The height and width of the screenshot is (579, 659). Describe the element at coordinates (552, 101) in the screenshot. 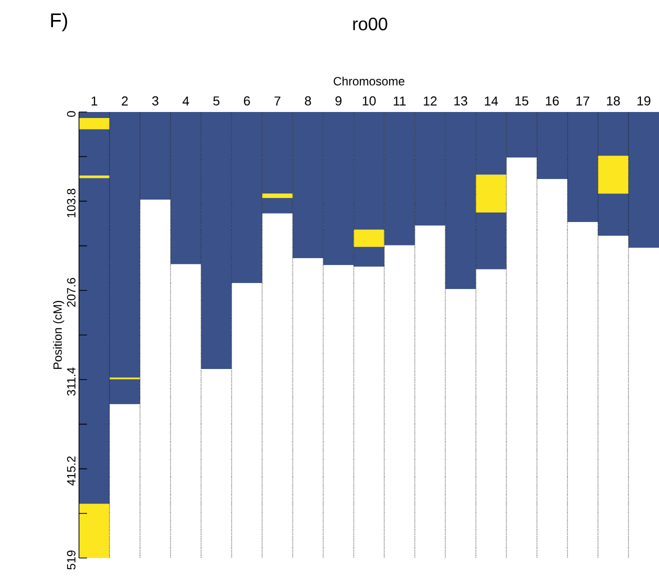

I see `x-tick-label: 16` at that location.